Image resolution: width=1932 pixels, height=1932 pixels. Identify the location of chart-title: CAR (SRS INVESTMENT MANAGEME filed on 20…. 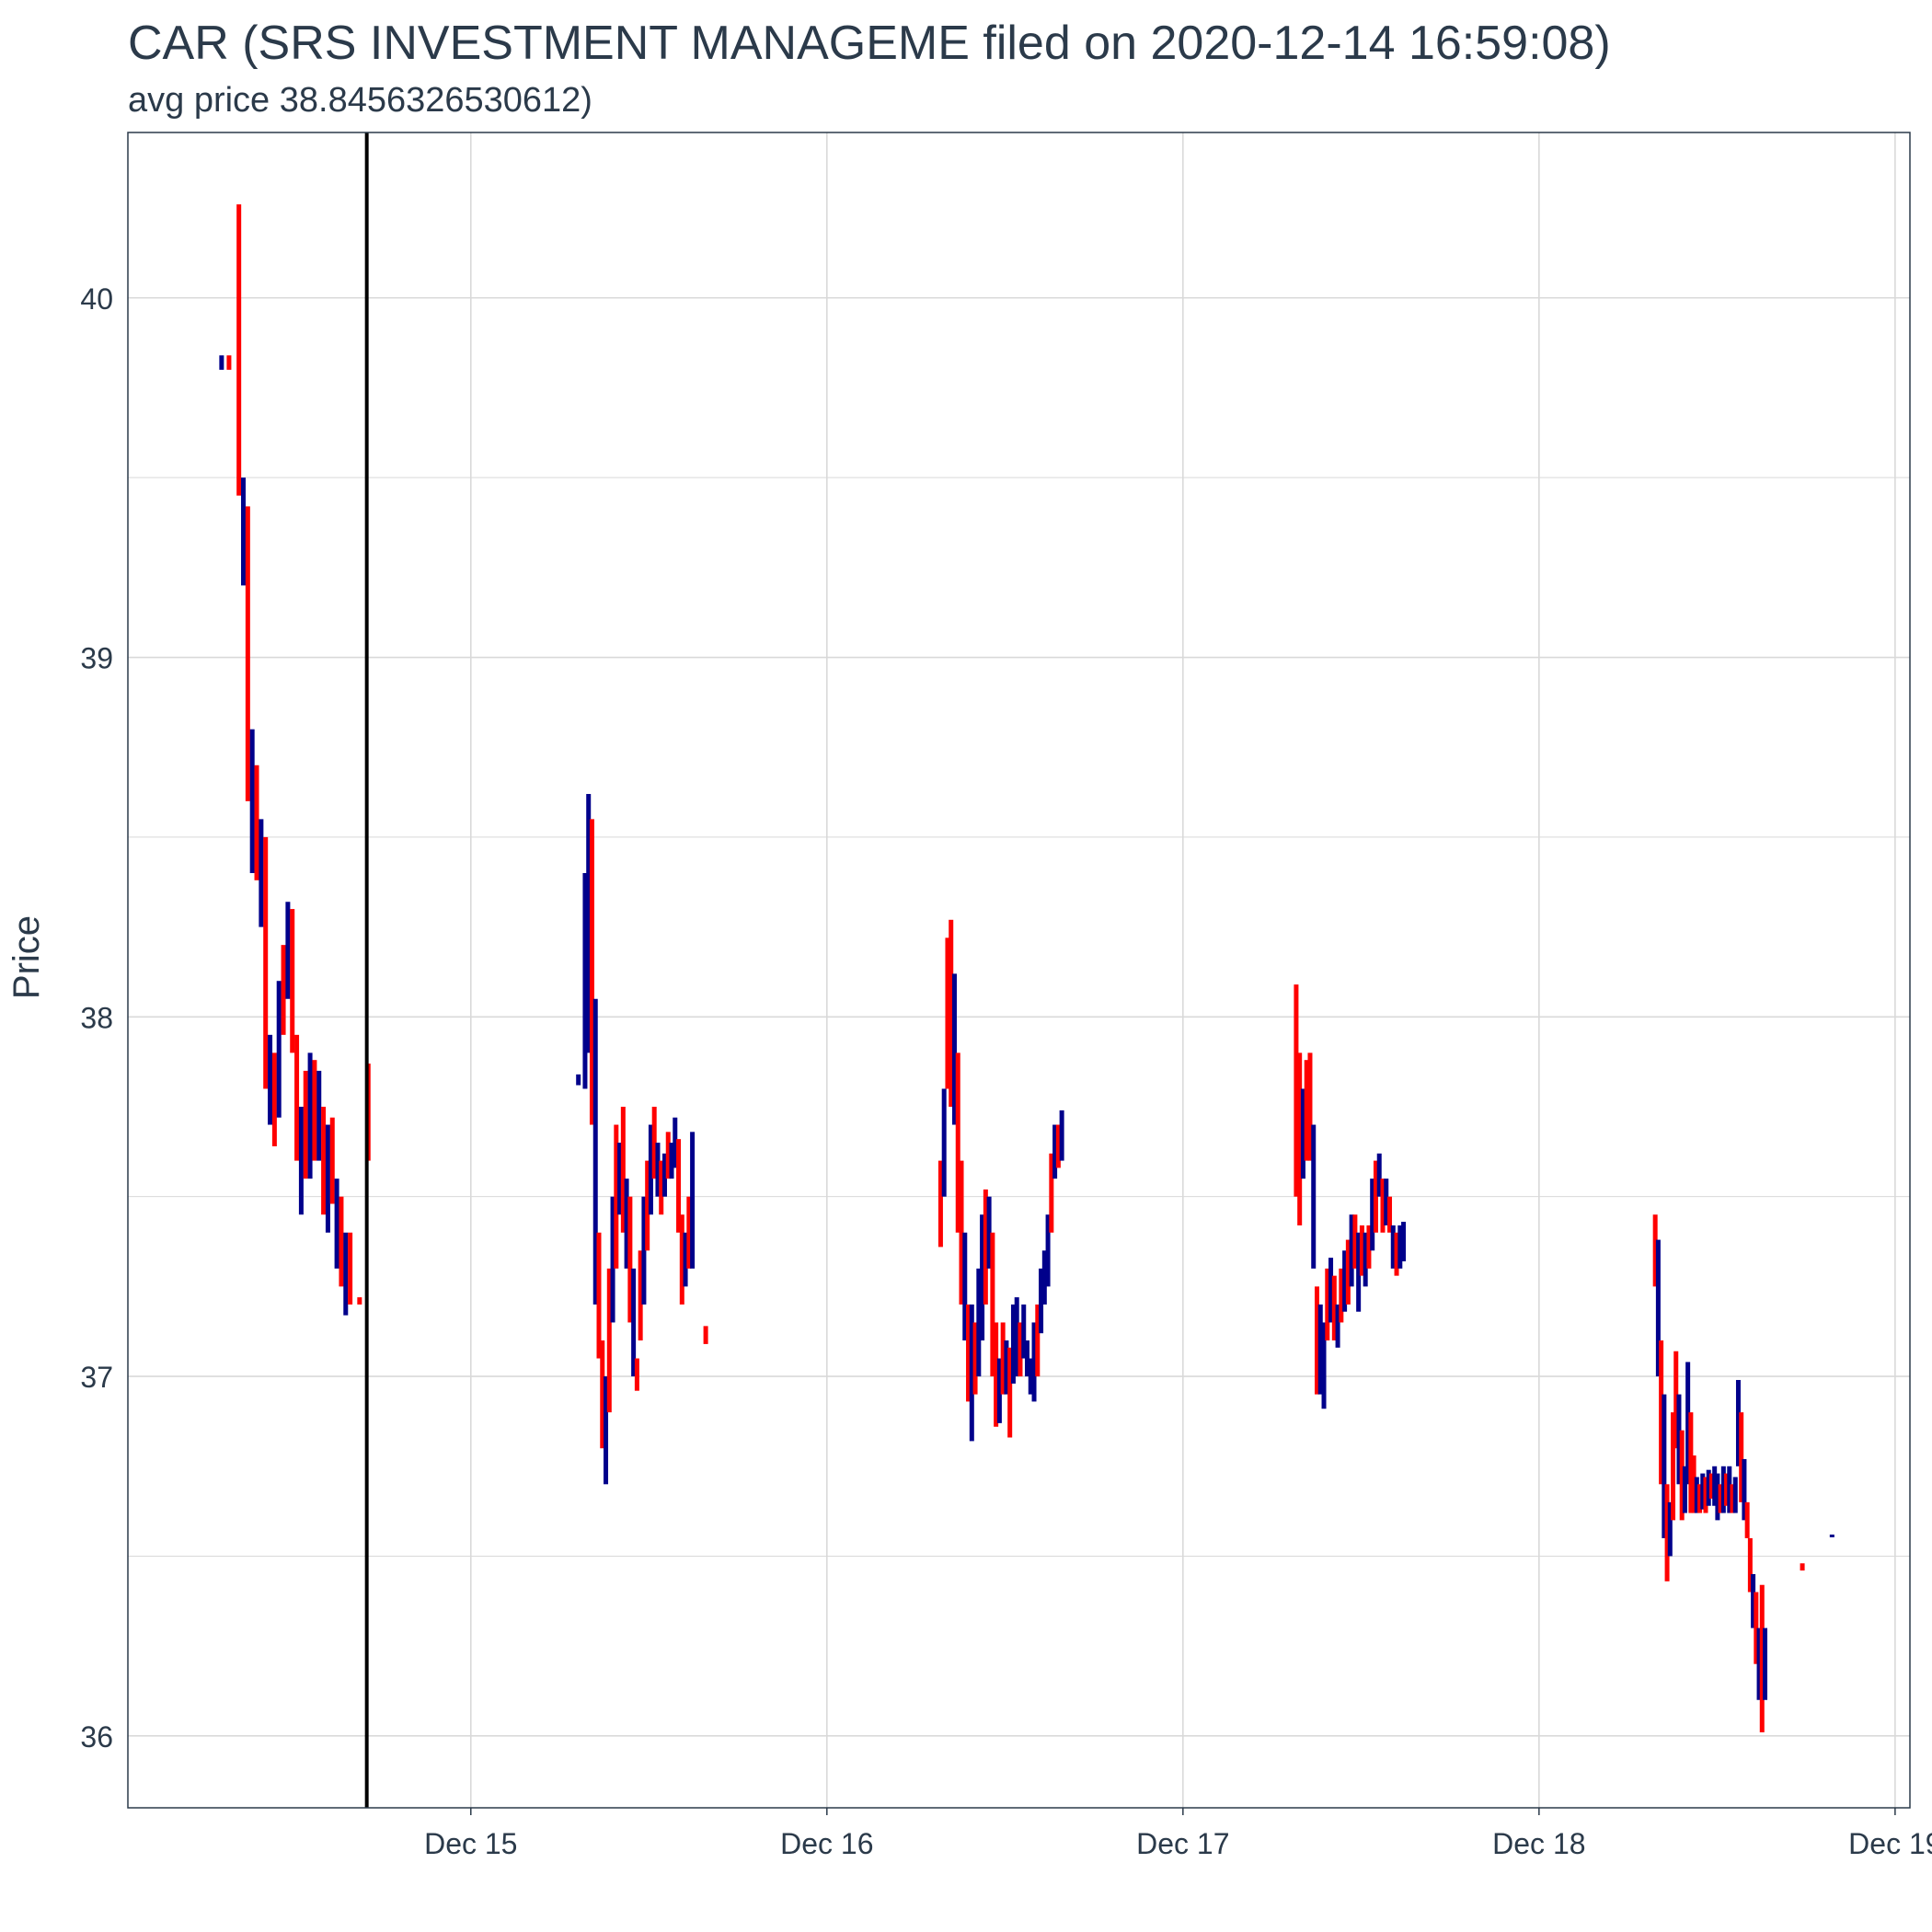
(869, 43).